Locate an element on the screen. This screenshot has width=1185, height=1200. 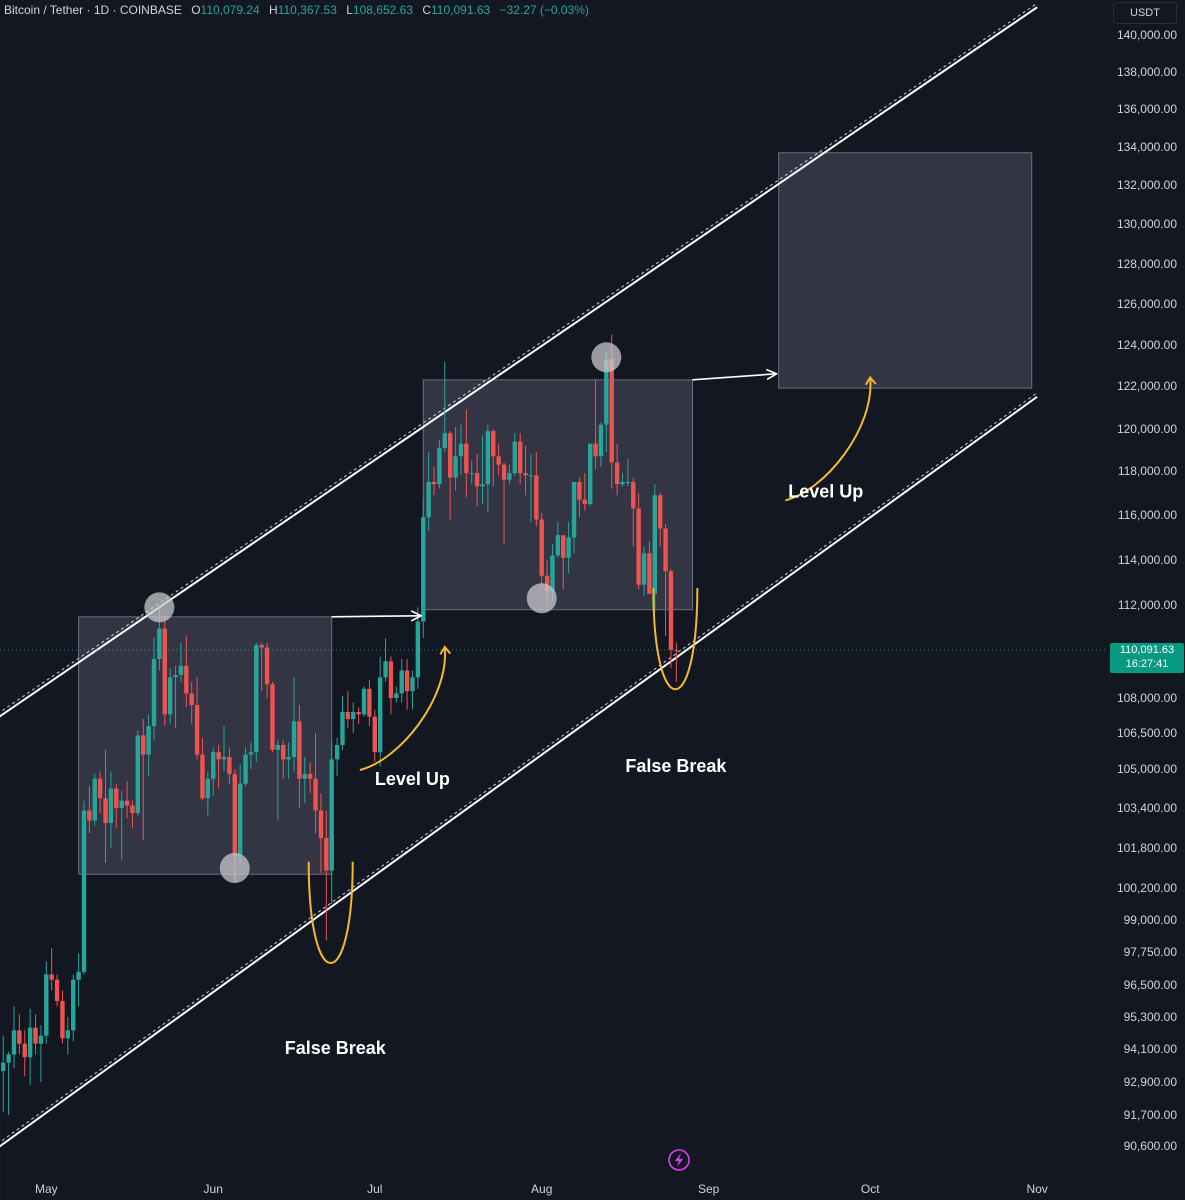
close-label: C is located at coordinates (426, 10).